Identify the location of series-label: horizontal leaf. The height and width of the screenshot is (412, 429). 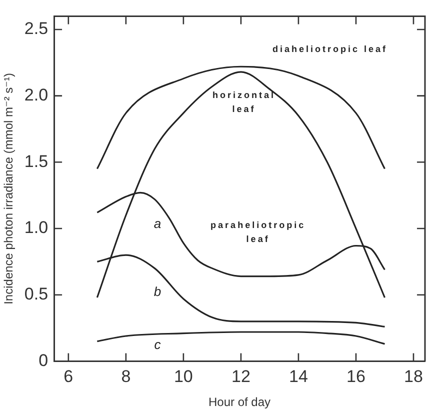
(244, 102).